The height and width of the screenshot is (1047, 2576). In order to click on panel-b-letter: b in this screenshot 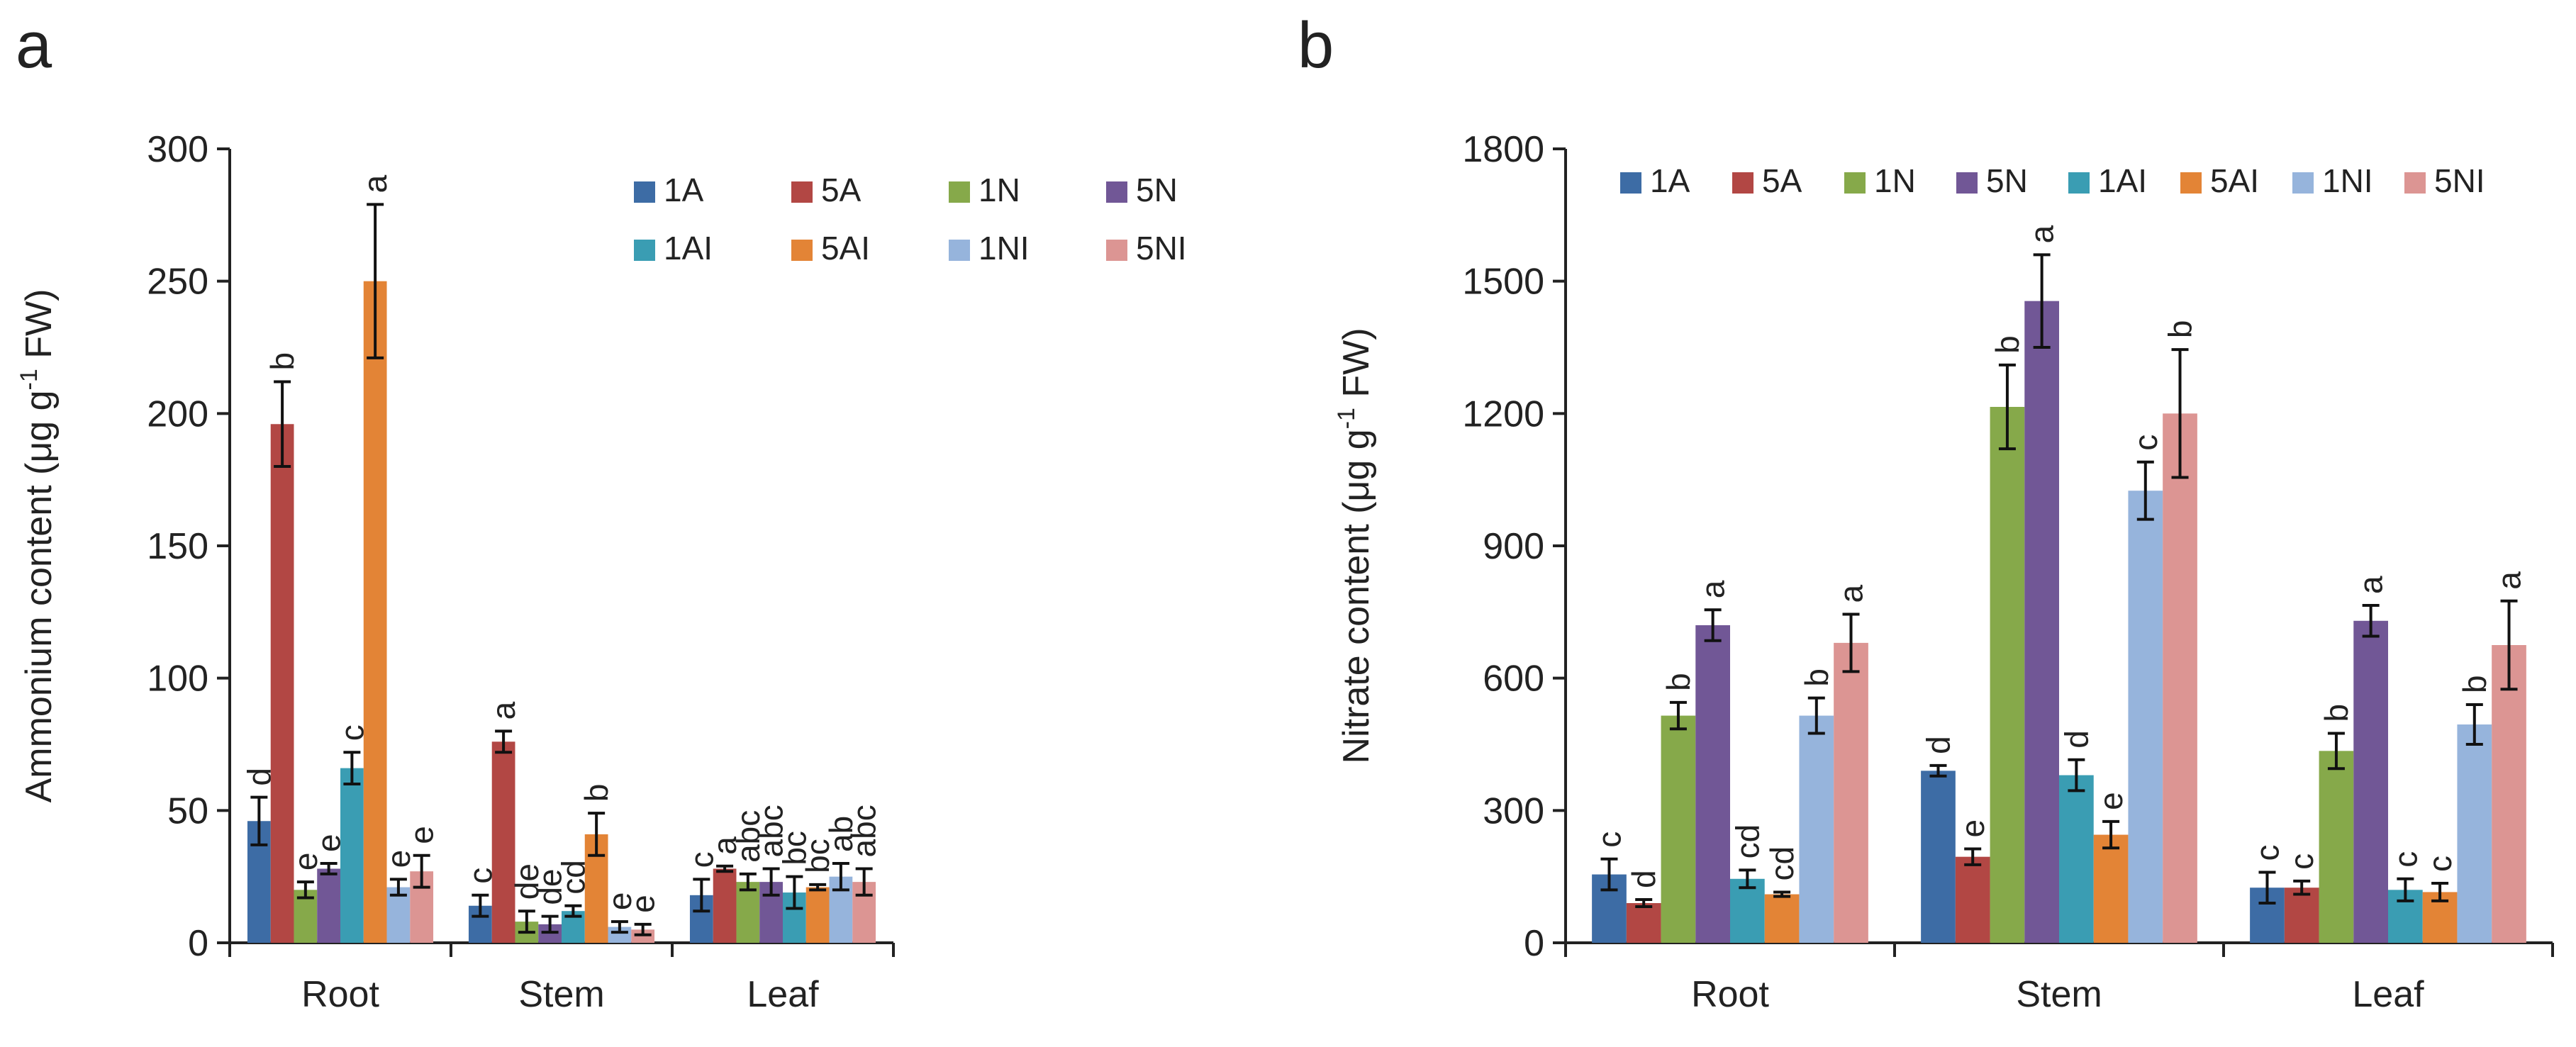, I will do `click(1316, 45)`.